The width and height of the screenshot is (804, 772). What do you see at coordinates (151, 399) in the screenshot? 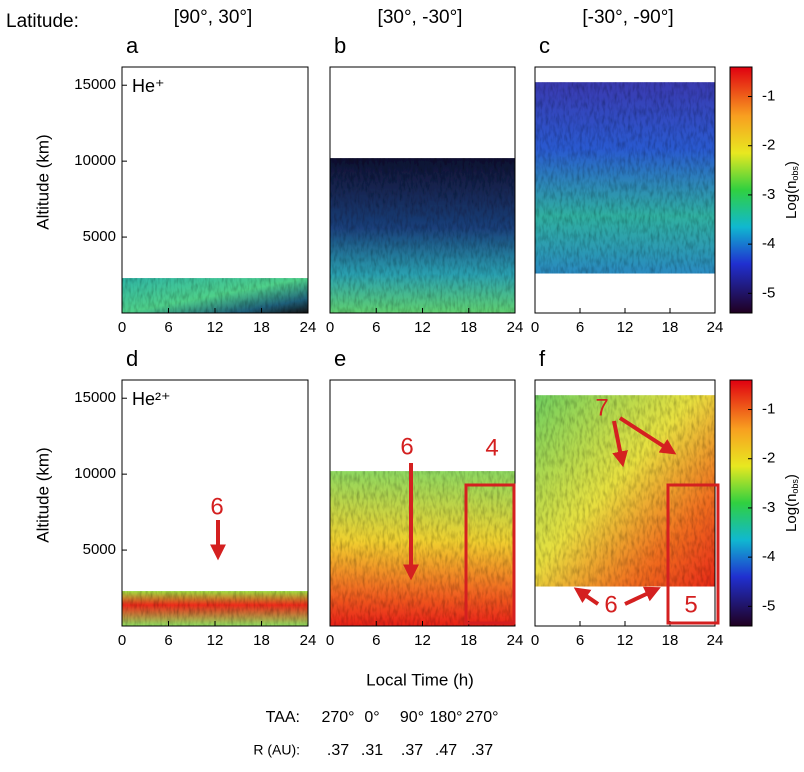
I see `ion-label: He²⁺` at bounding box center [151, 399].